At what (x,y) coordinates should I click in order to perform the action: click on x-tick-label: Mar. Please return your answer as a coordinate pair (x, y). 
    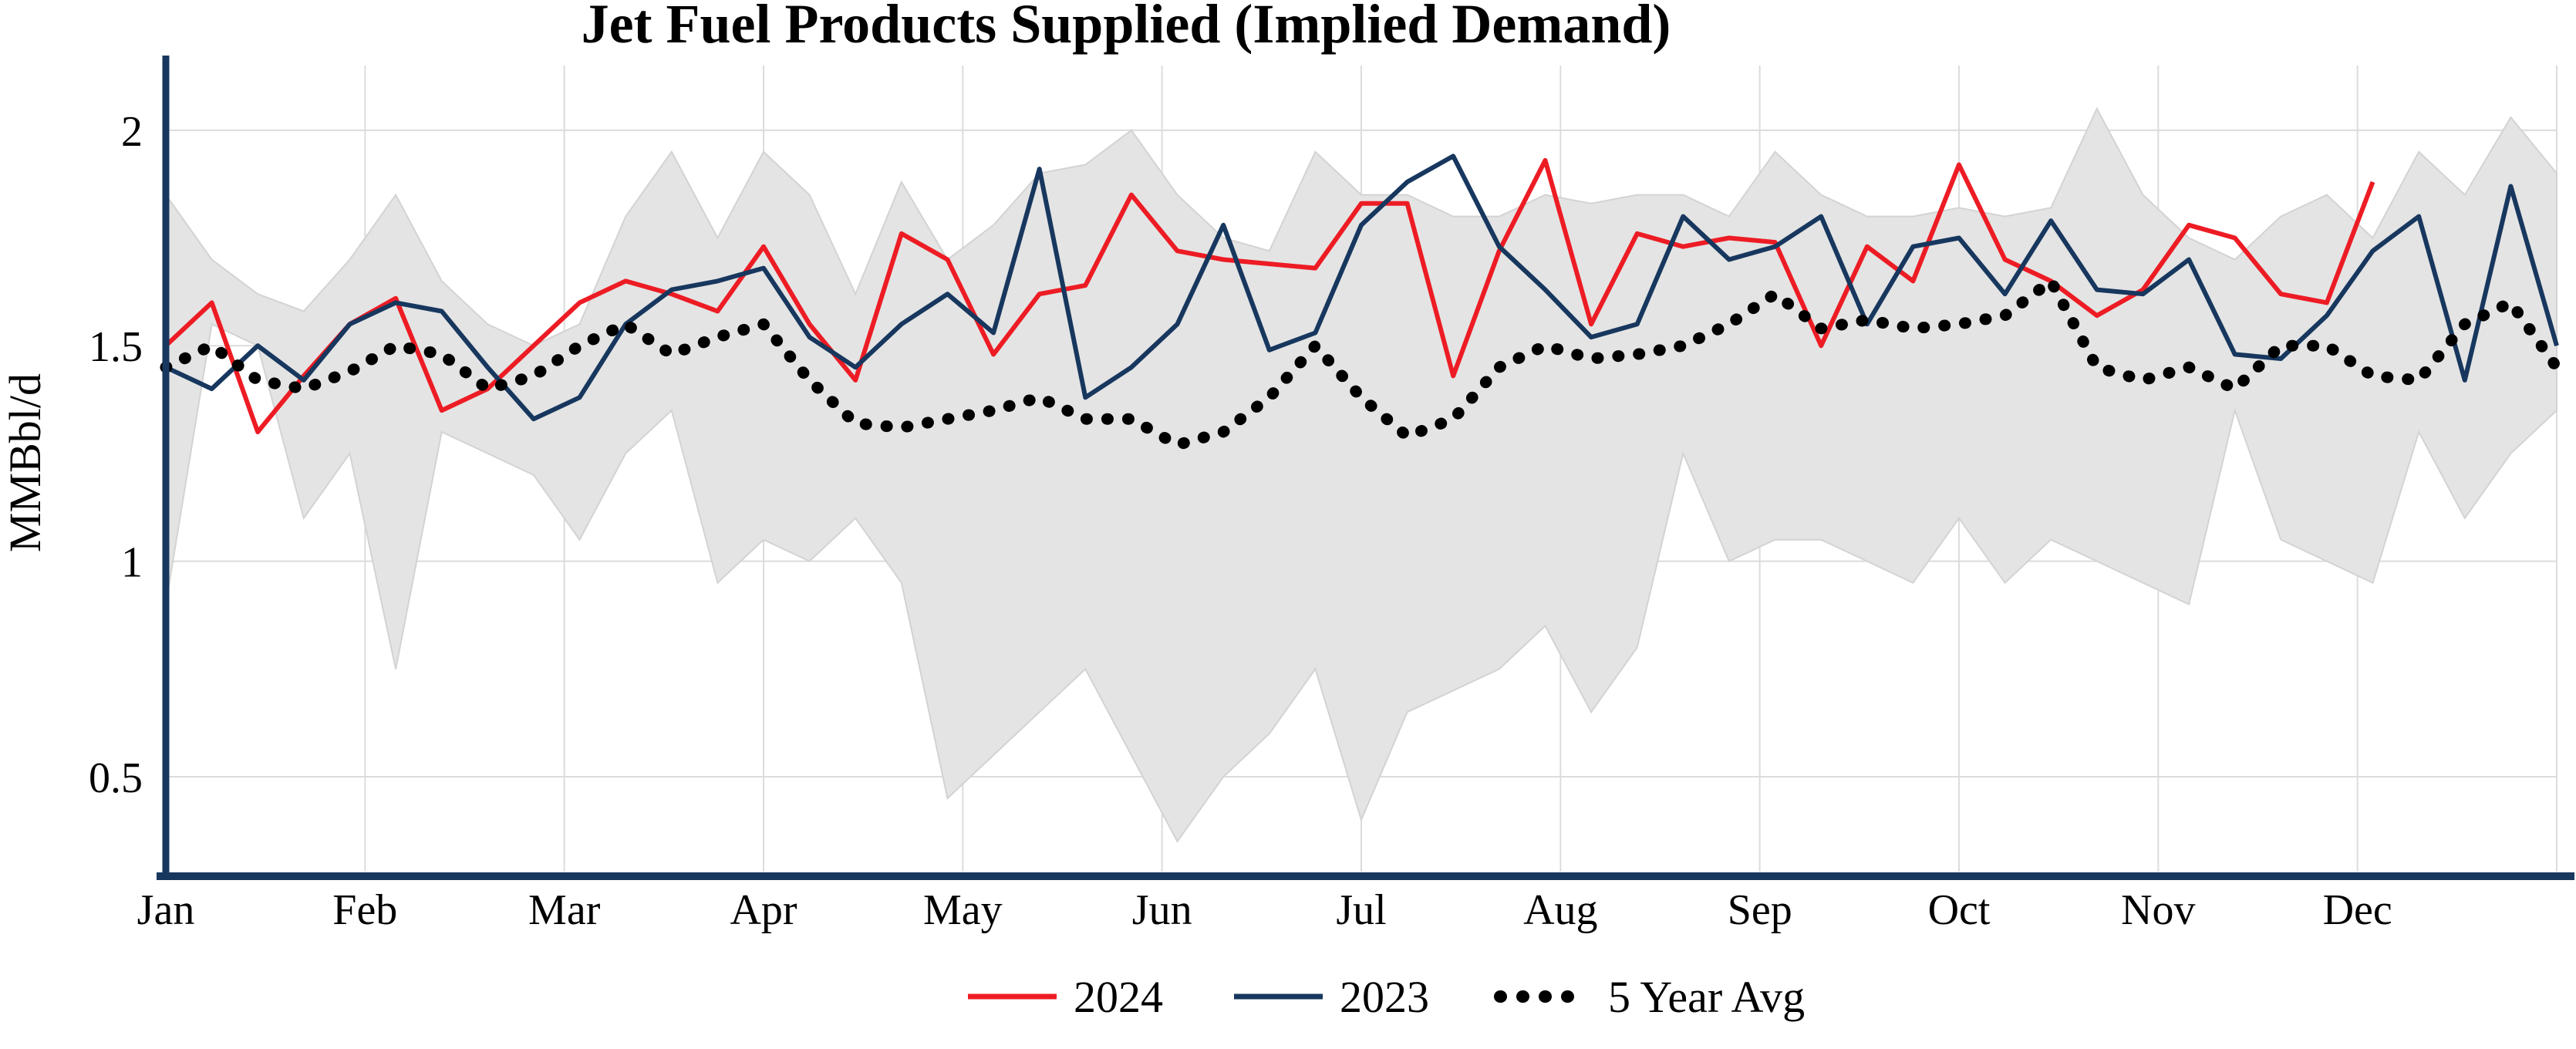
    Looking at the image, I should click on (564, 910).